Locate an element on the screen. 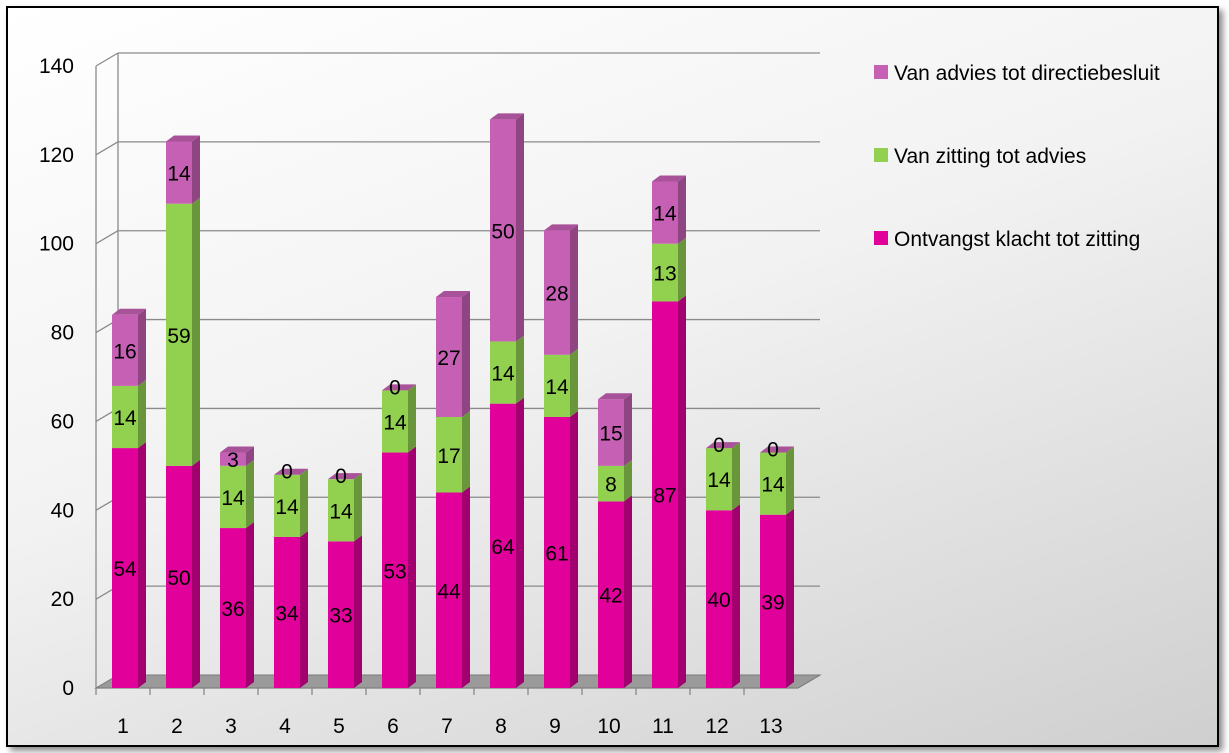  data-label: 44 is located at coordinates (449, 591).